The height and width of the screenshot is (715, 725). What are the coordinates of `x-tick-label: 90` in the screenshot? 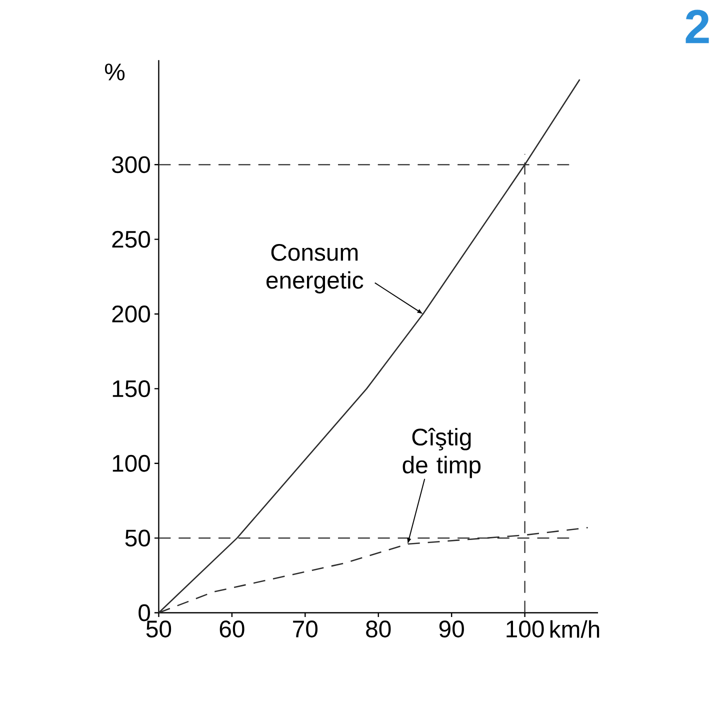 It's located at (451, 629).